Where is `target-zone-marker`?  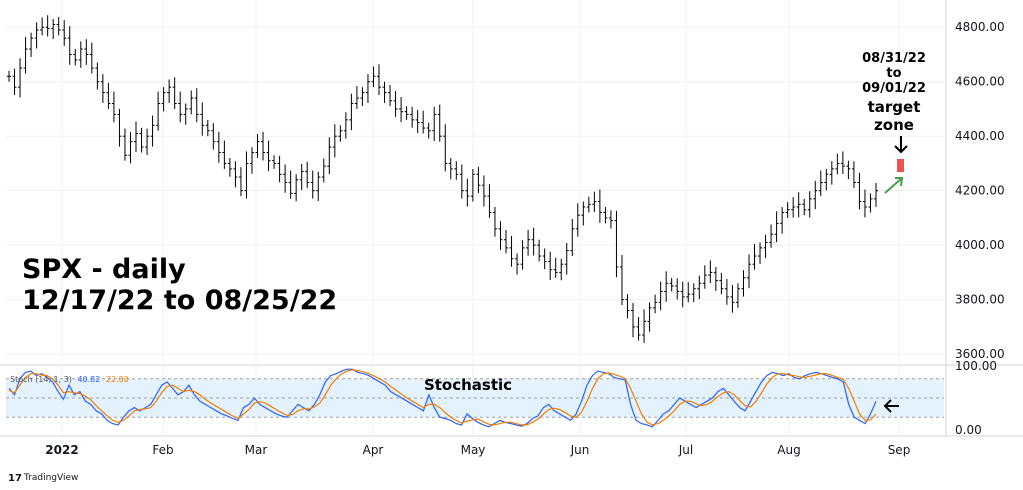 target-zone-marker is located at coordinates (900, 165).